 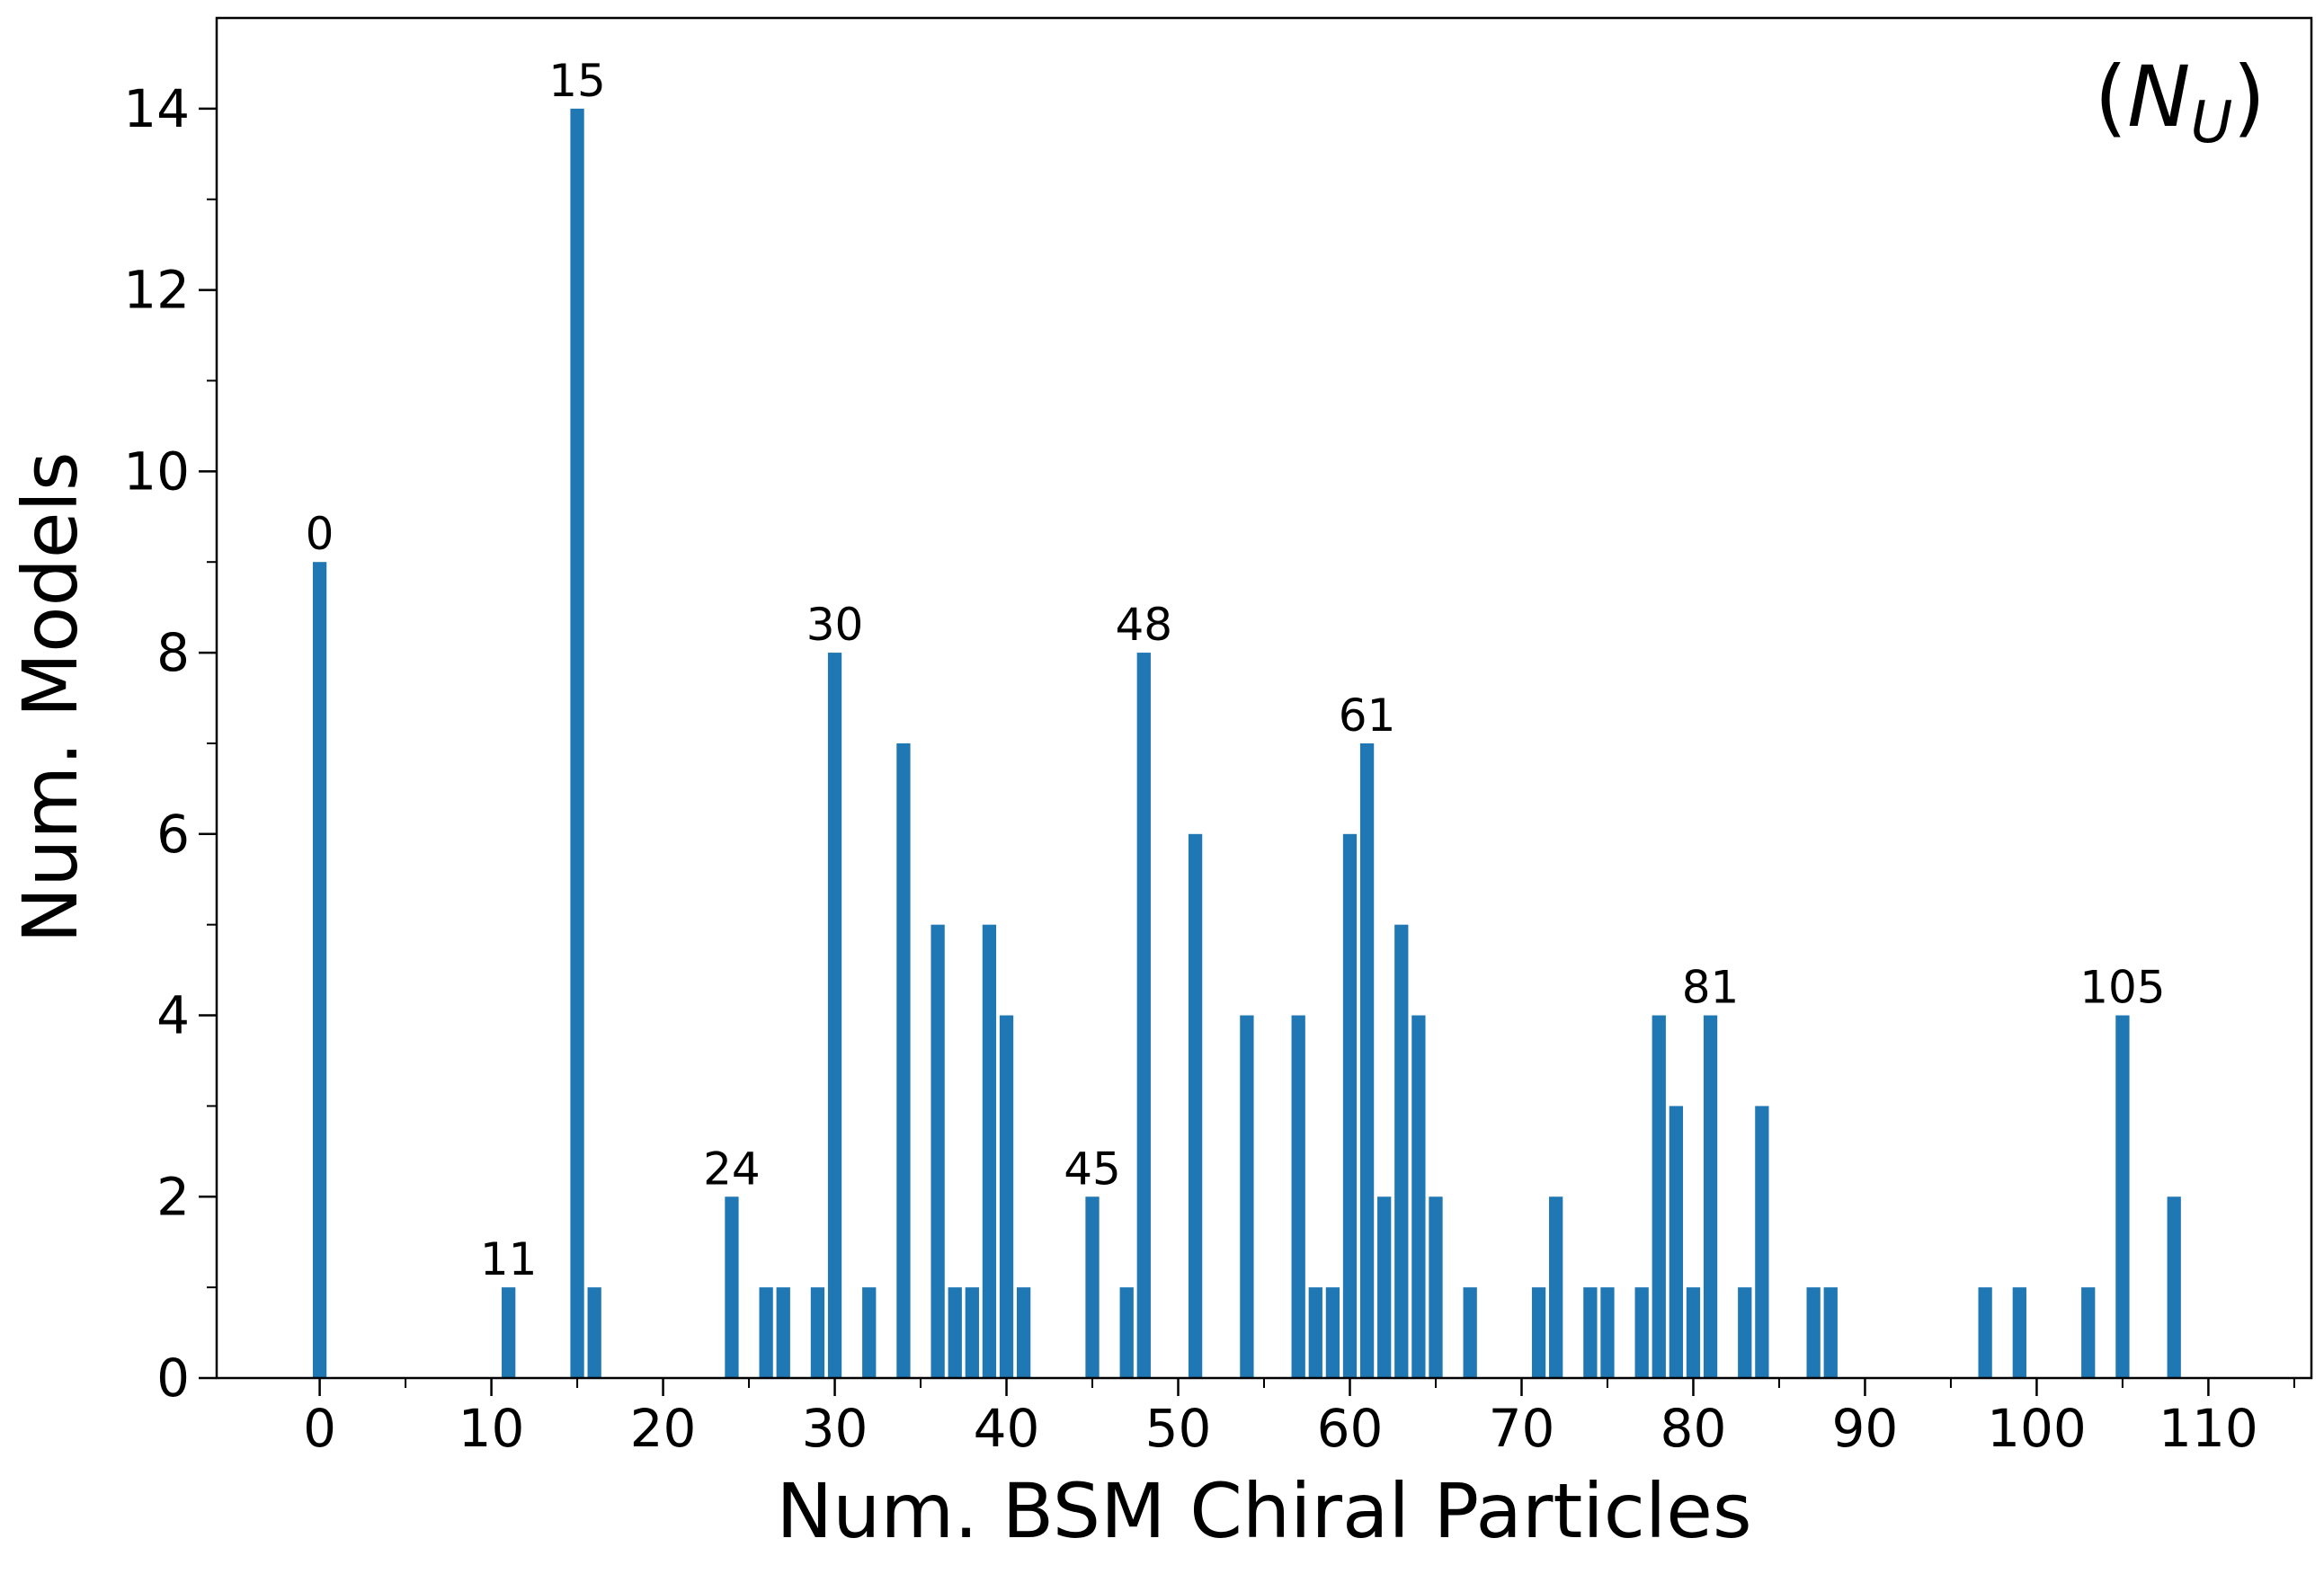 What do you see at coordinates (1007, 1428) in the screenshot?
I see `x-tick-label-40: 40` at bounding box center [1007, 1428].